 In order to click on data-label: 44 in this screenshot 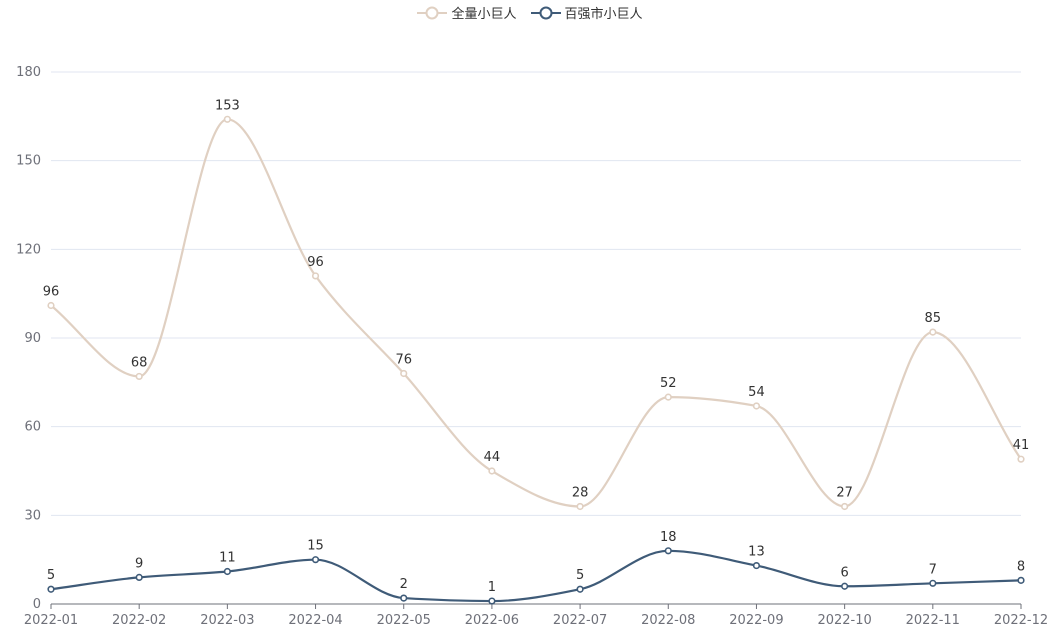, I will do `click(492, 457)`.